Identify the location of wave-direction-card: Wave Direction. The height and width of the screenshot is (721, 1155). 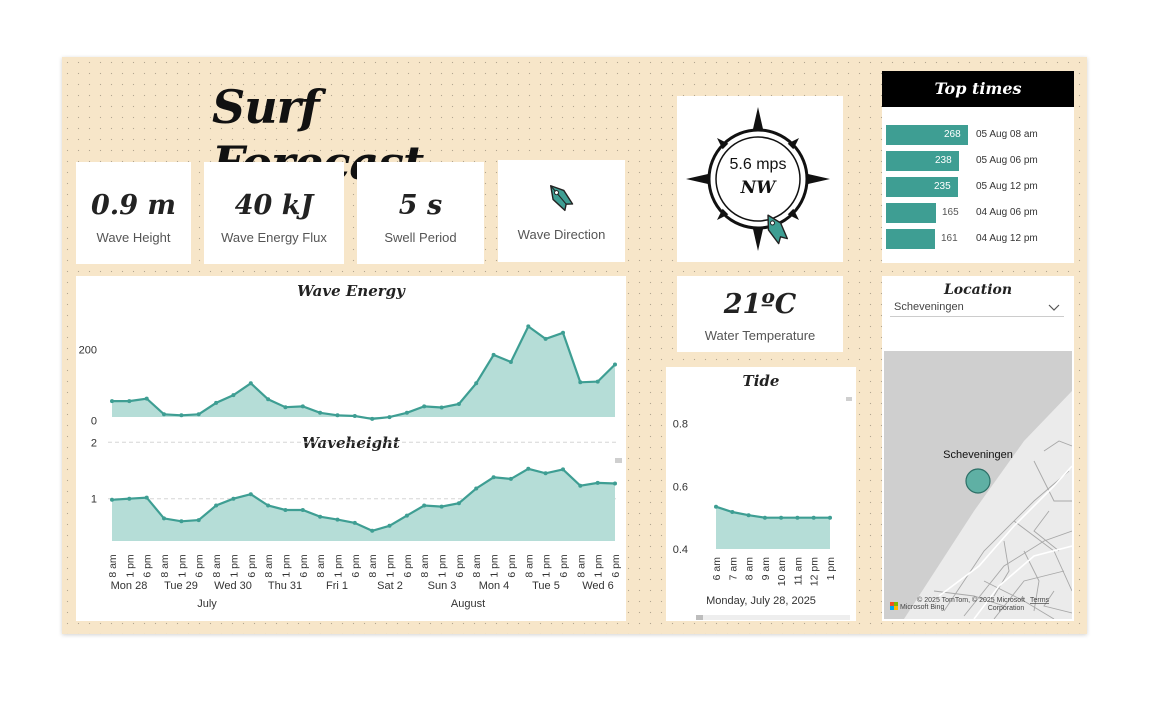
(561, 211).